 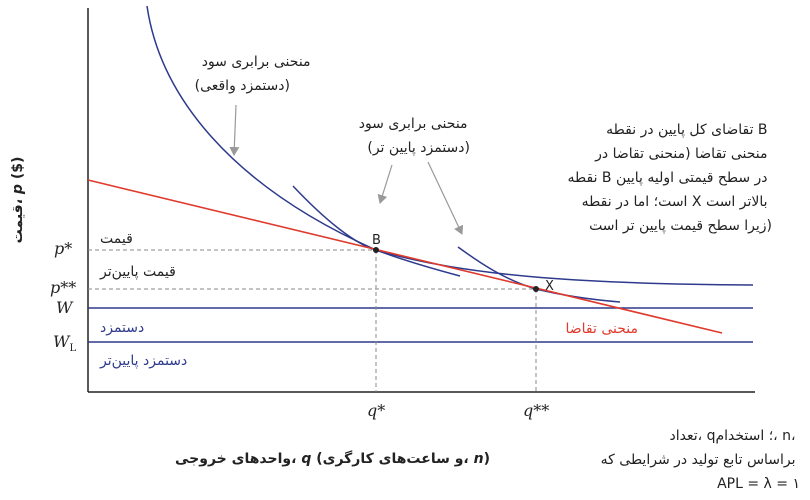 What do you see at coordinates (536, 289) in the screenshot?
I see `point-x-dot` at bounding box center [536, 289].